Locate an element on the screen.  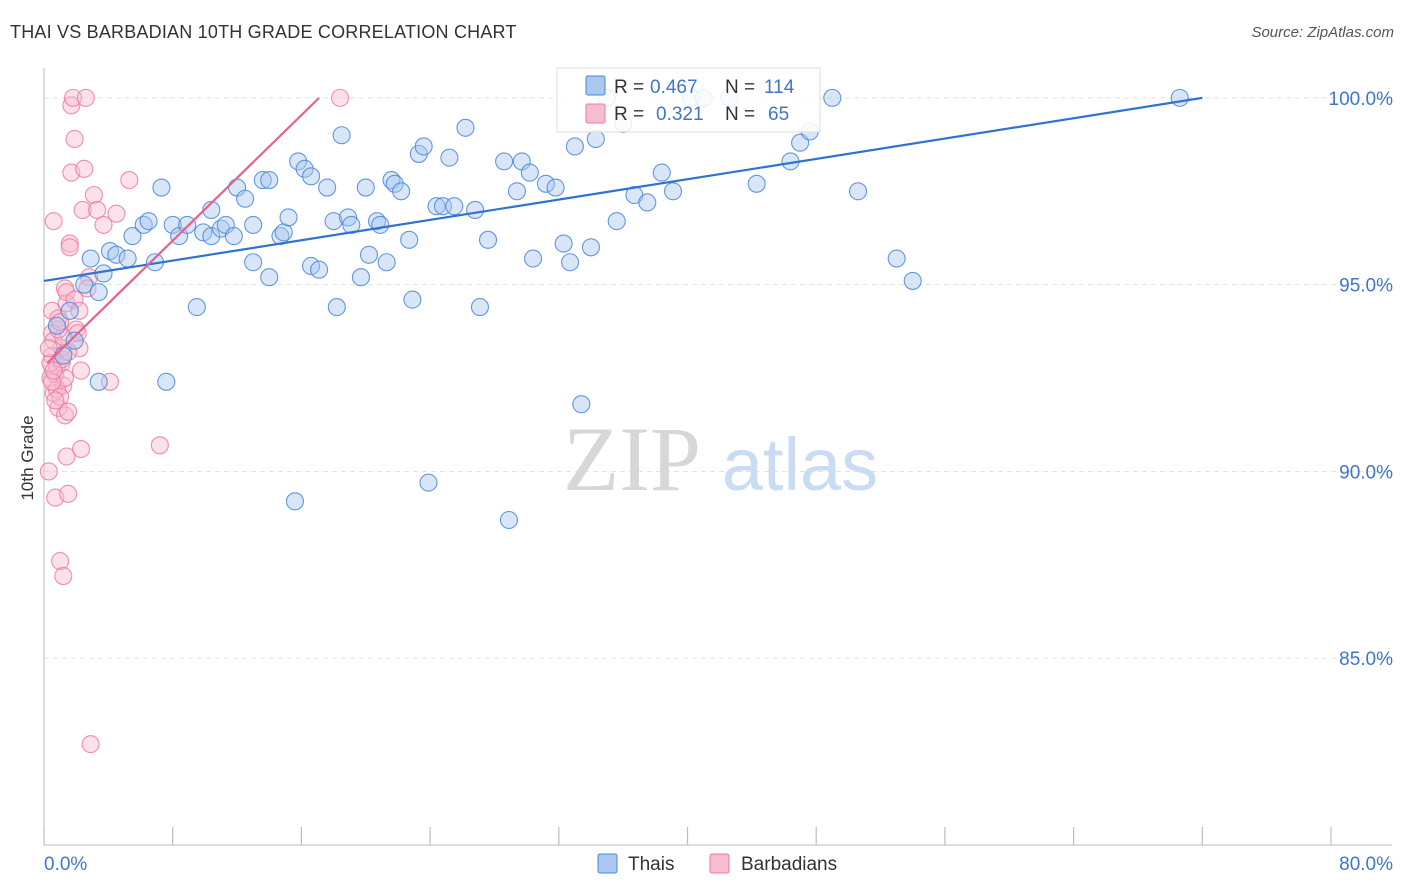
legend-swatch-thais is located at coordinates (595, 85).